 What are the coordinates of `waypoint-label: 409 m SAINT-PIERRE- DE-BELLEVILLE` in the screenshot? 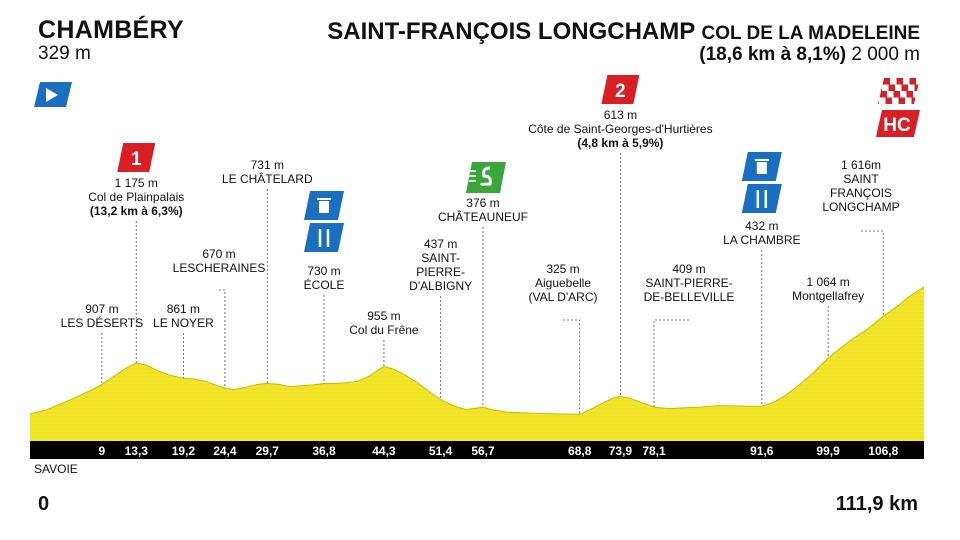 It's located at (689, 283).